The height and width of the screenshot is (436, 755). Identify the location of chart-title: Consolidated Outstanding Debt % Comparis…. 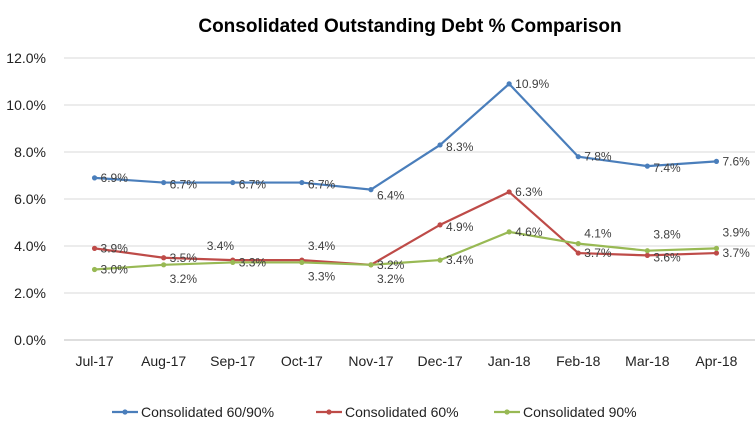
(409, 26).